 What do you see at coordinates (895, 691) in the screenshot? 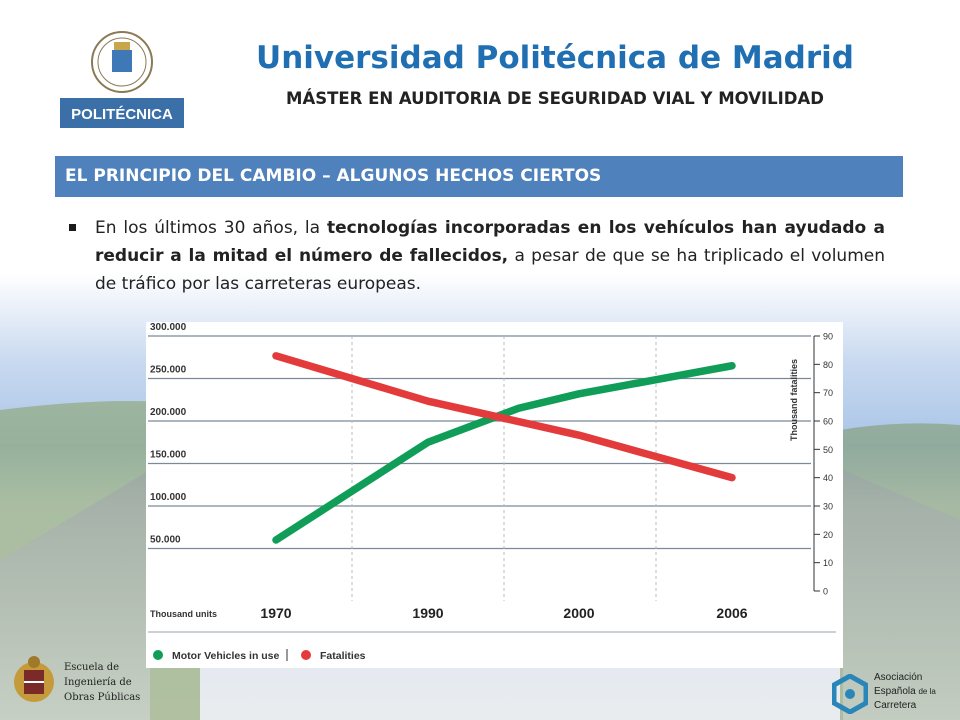
I see `aec-line-2-main: Española` at bounding box center [895, 691].